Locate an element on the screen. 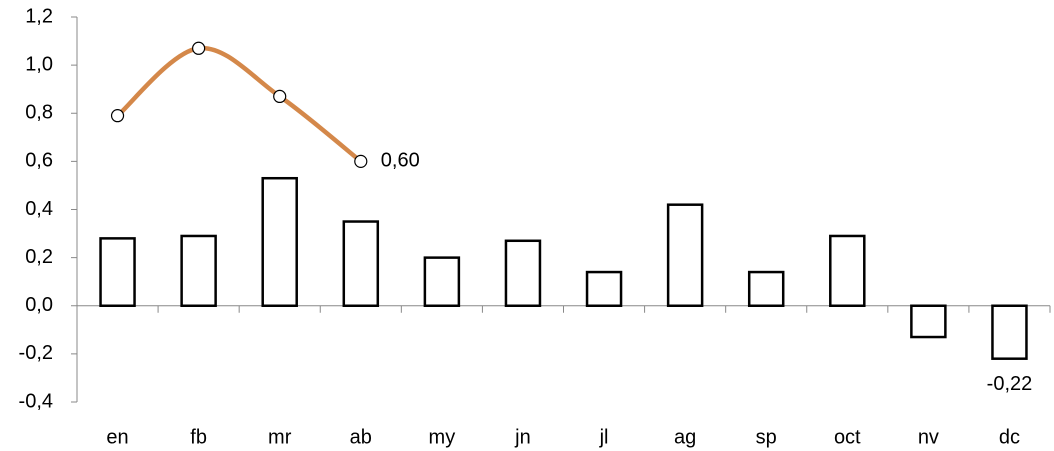 This screenshot has height=451, width=1054. y-tick-label: -0,2 is located at coordinates (36, 353).